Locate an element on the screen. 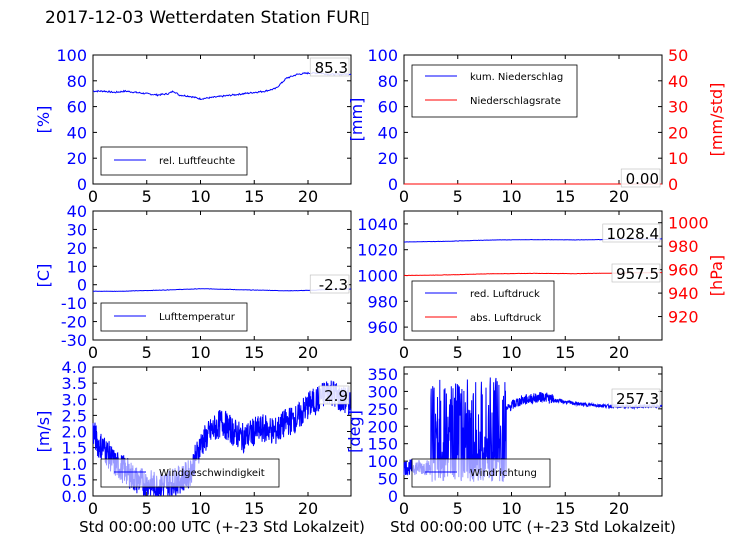 This screenshot has width=736, height=552. windspeed-annotation: 2.9 is located at coordinates (336, 396).